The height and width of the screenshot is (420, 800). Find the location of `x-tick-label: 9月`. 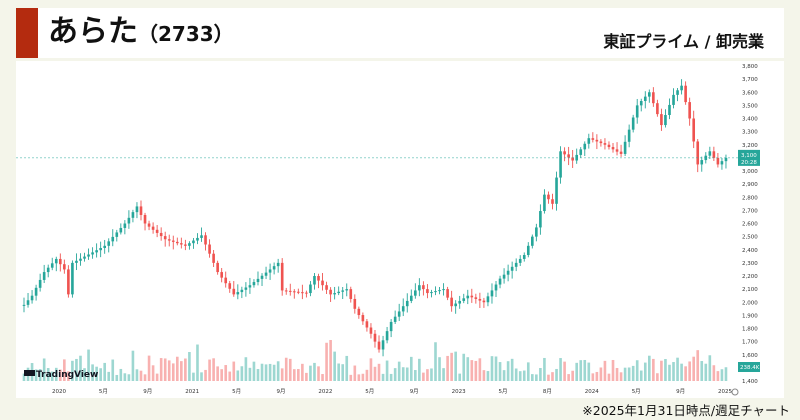

x-tick-label: 9月 is located at coordinates (414, 391).